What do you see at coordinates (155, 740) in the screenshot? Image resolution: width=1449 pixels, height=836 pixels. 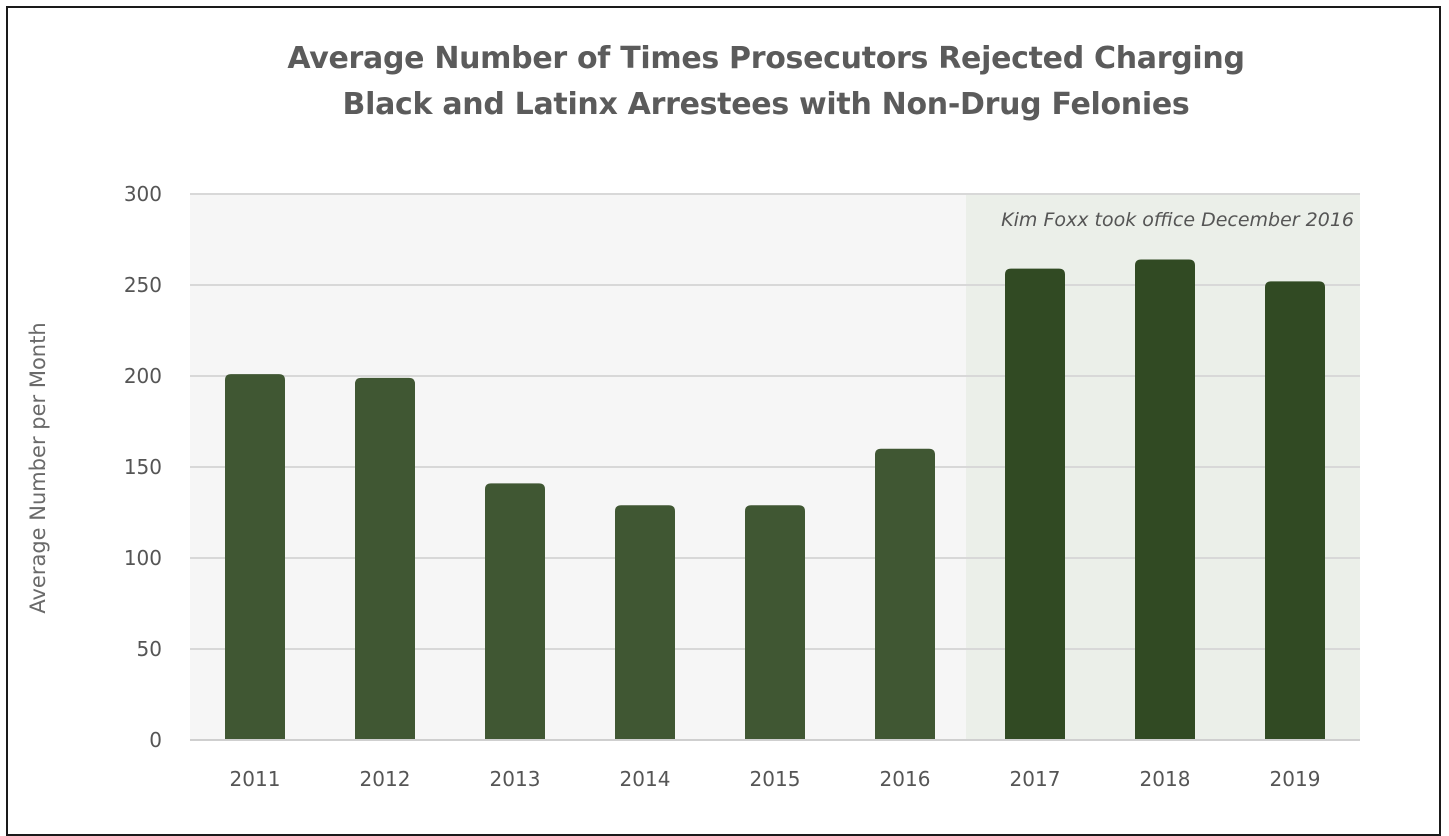 I see `y-tick-label: 0` at bounding box center [155, 740].